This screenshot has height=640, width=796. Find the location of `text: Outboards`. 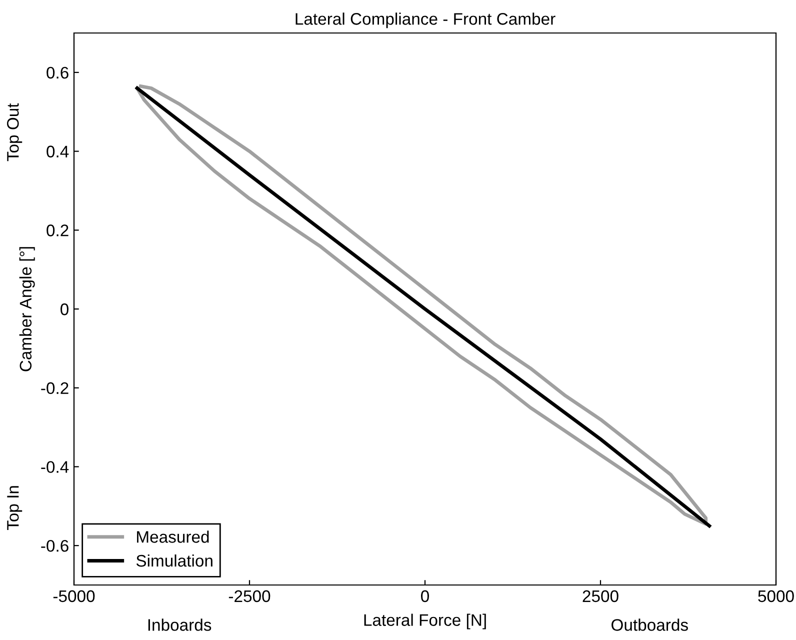

text: Outboards is located at coordinates (650, 624).